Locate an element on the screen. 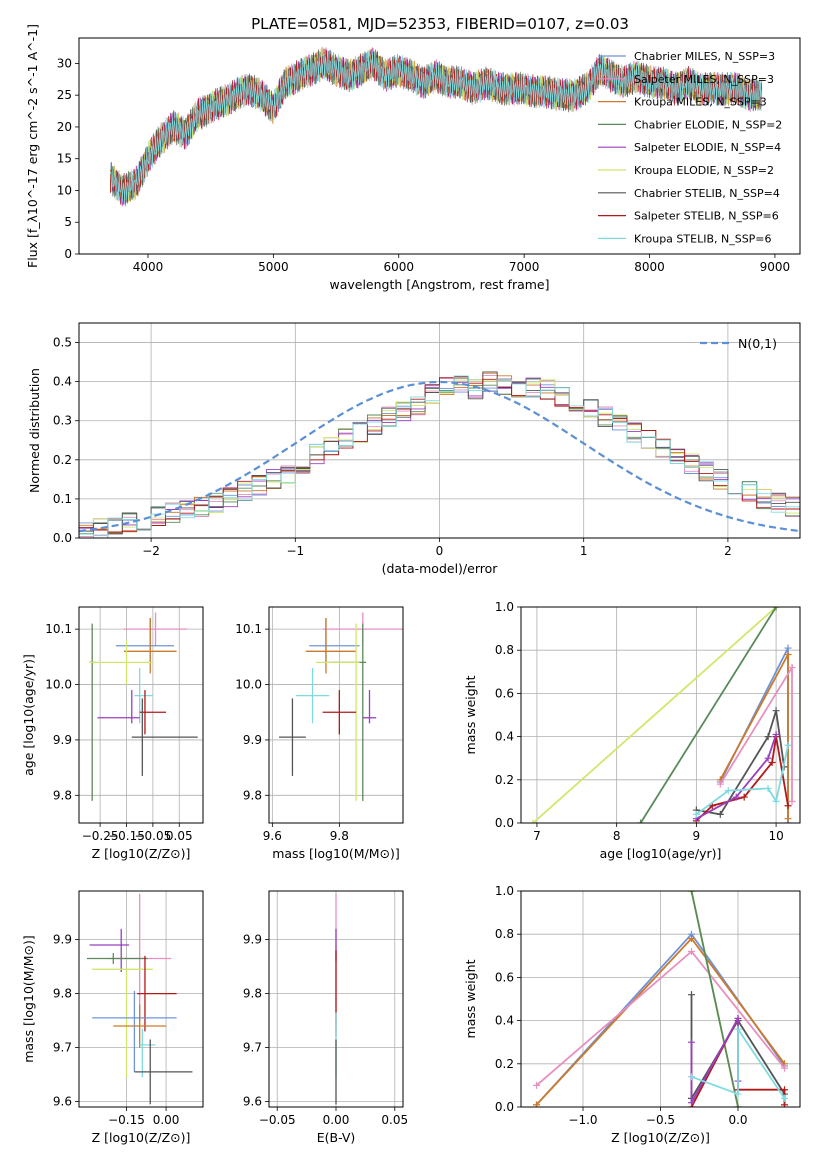 The width and height of the screenshot is (819, 1170). x-tick-label: −0.5 is located at coordinates (660, 1120).